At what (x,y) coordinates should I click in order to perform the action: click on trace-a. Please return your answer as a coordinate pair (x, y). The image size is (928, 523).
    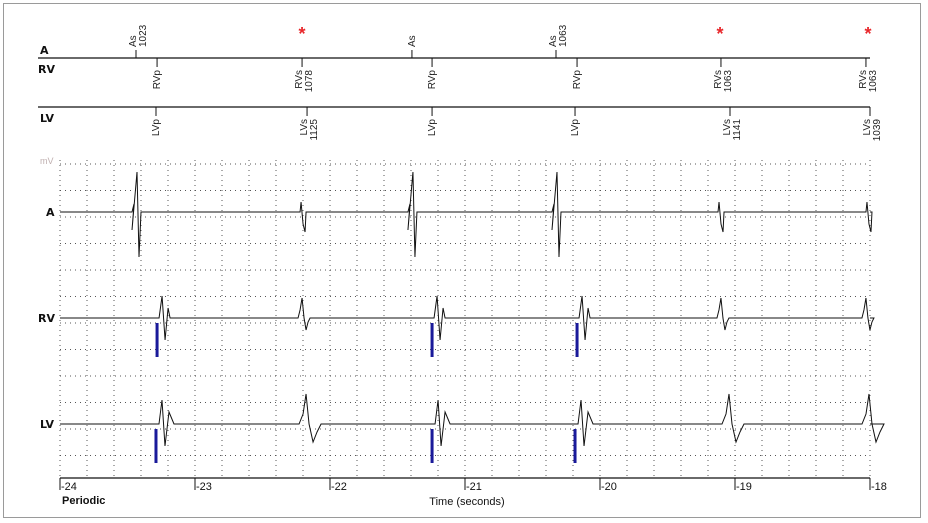
    Looking at the image, I should click on (466, 214).